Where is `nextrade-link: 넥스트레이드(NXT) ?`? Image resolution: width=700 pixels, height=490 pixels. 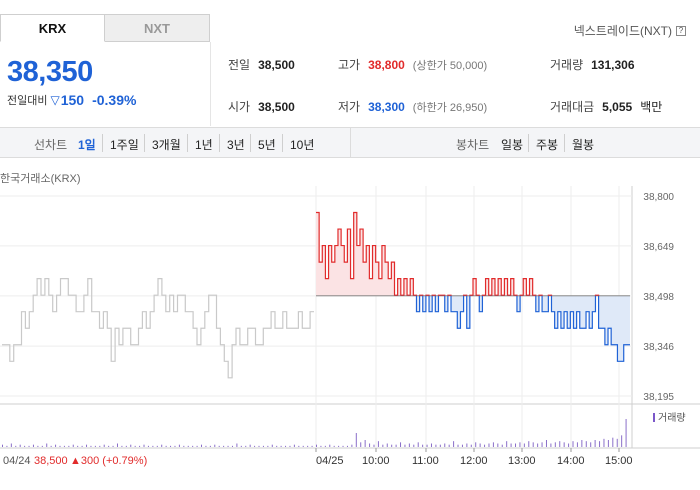
nextrade-link: 넥스트레이드(NXT) ? is located at coordinates (630, 30).